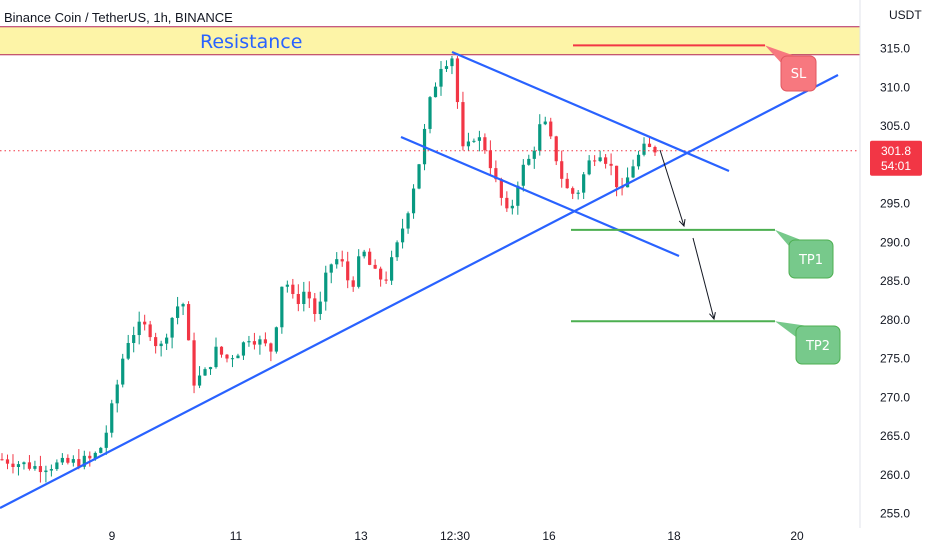 The height and width of the screenshot is (550, 932). What do you see at coordinates (674, 536) in the screenshot?
I see `x-tick-label: 18` at bounding box center [674, 536].